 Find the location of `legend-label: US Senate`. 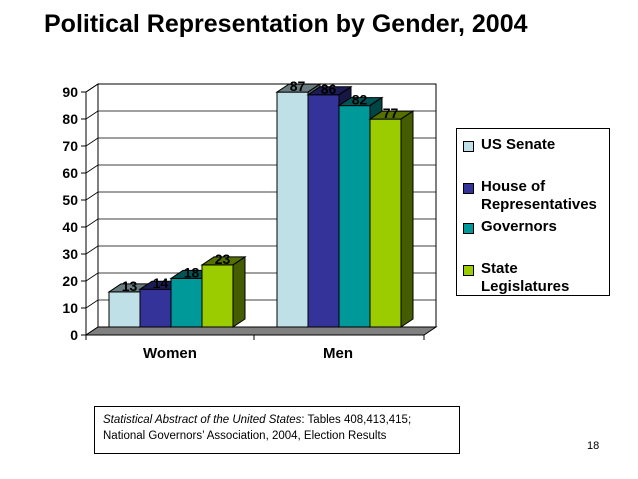

legend-label: US Senate is located at coordinates (518, 144).